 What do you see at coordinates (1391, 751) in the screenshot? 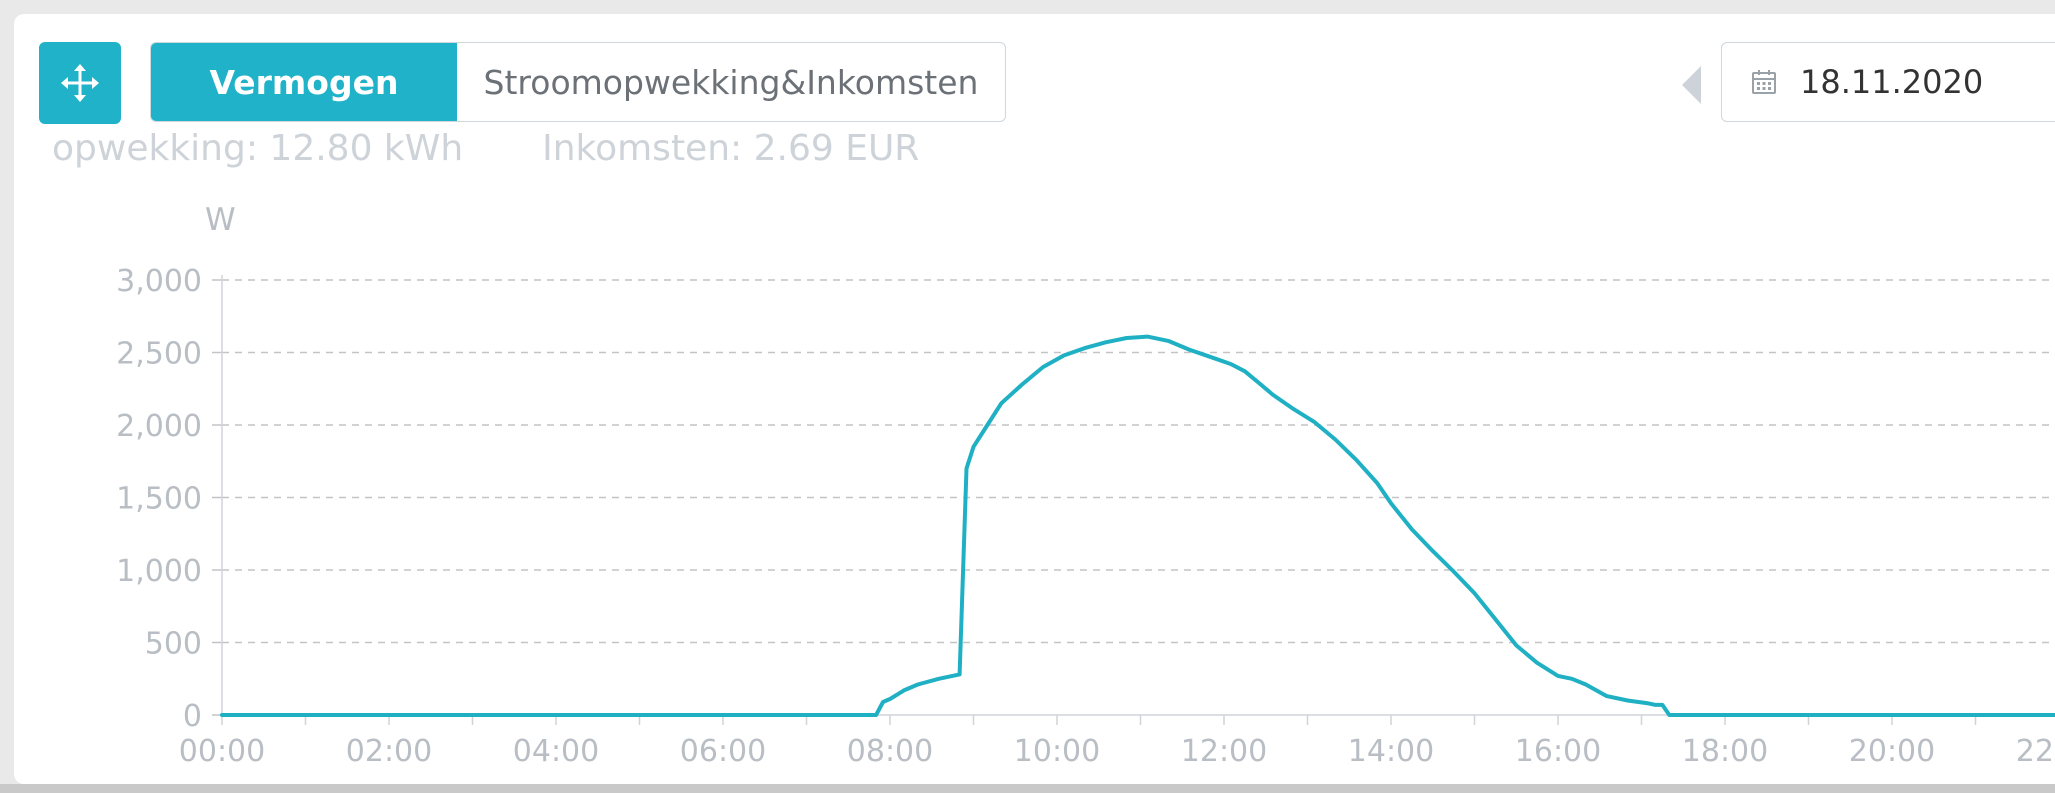
I see `x-tick-label: 14:00` at bounding box center [1391, 751].